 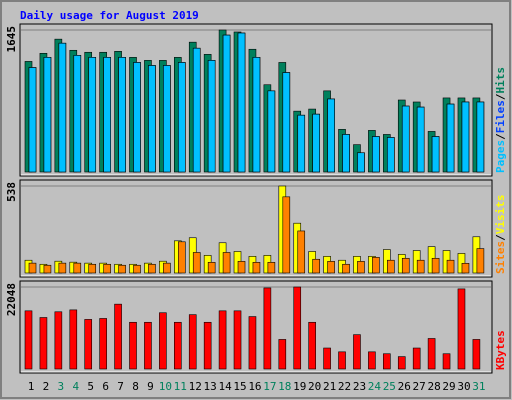 I want to click on y-tick-label: 538, so click(x=11, y=192).